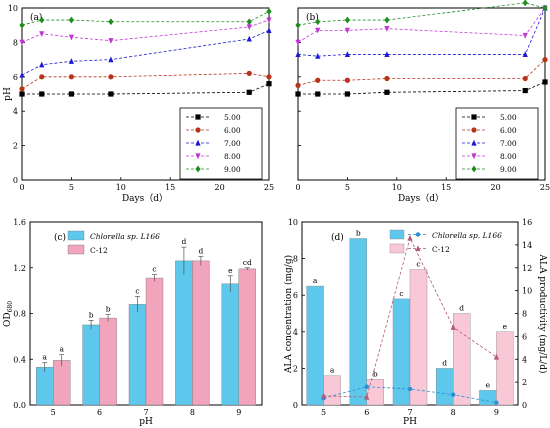 The width and height of the screenshot is (550, 428). What do you see at coordinates (527, 291) in the screenshot?
I see `y2-tick-label: 10` at bounding box center [527, 291].